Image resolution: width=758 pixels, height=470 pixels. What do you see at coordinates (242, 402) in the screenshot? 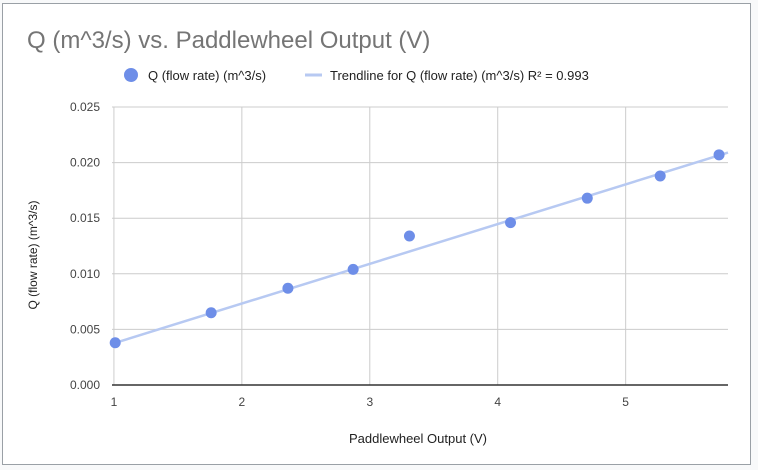
I see `x-tick-label: 2` at bounding box center [242, 402].